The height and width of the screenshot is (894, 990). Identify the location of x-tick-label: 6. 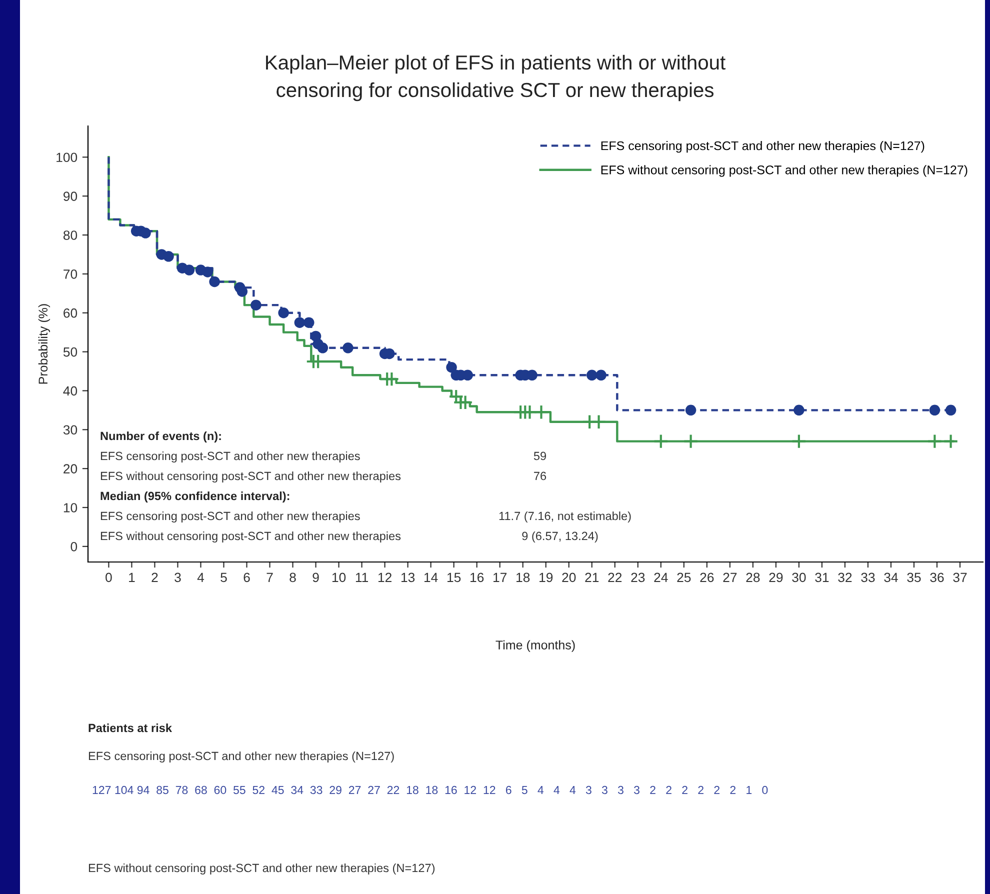
(247, 577).